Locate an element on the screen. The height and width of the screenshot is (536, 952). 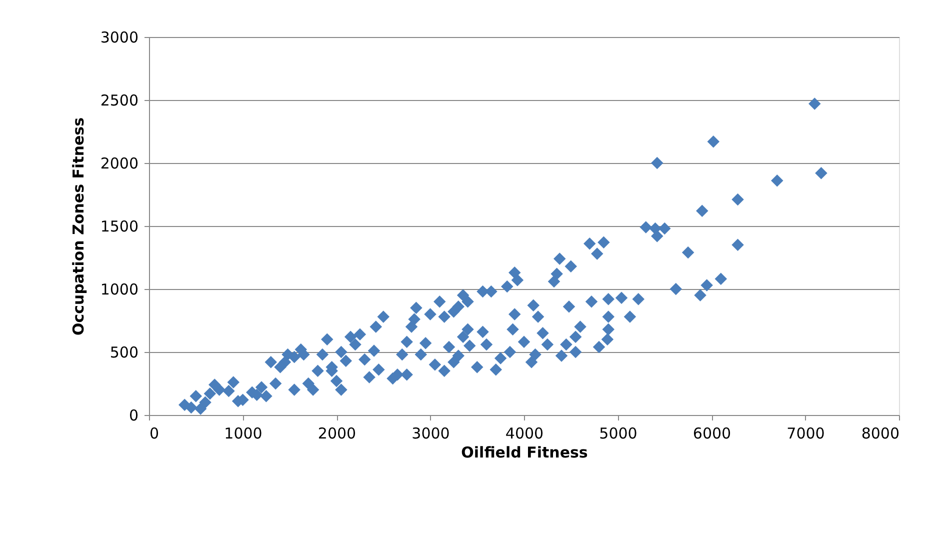
y-tick-label: 1000 is located at coordinates (119, 289).